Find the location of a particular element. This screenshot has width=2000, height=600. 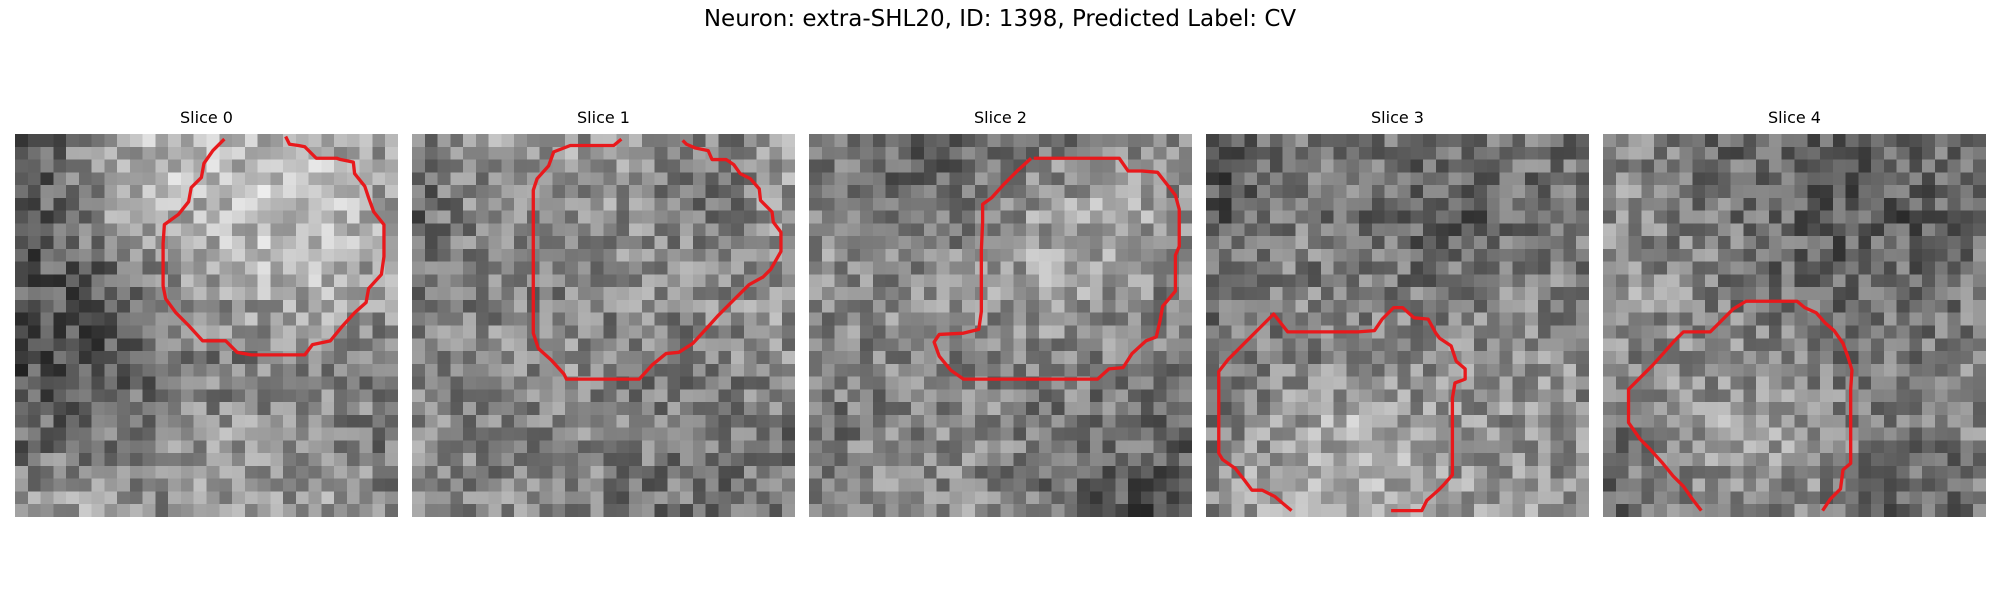

slice-title: Slice 1 is located at coordinates (603, 117).